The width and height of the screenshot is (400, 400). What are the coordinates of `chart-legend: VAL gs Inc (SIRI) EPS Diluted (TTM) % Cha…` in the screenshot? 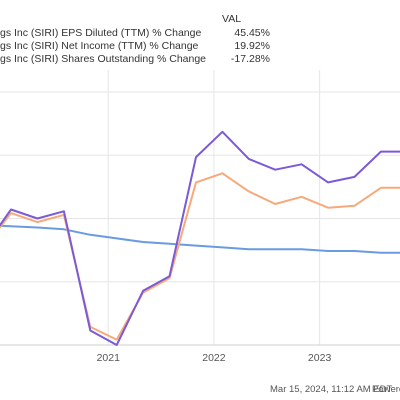 It's located at (135, 39).